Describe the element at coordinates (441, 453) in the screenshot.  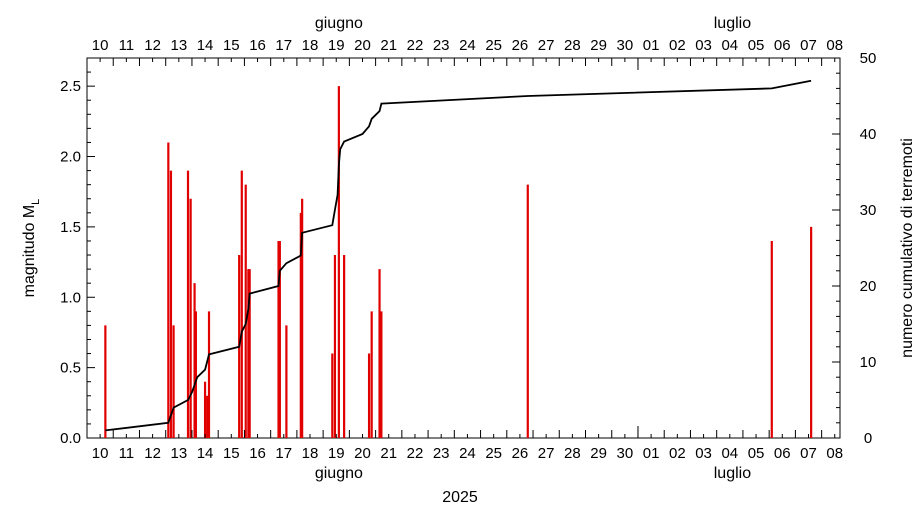
I see `x-tick-label-bottom: 23` at that location.